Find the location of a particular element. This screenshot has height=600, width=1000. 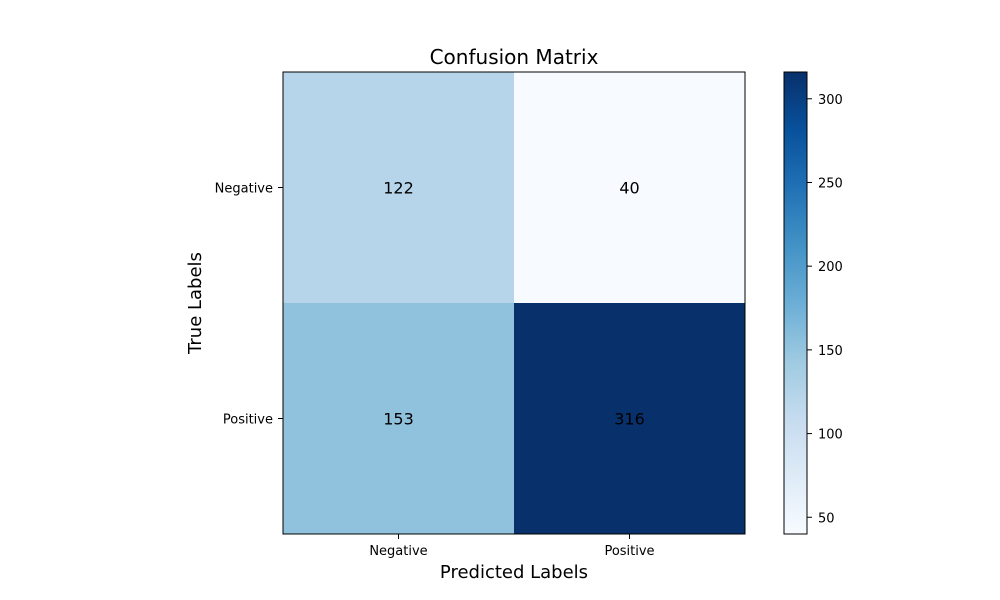

colorbar is located at coordinates (795, 303).